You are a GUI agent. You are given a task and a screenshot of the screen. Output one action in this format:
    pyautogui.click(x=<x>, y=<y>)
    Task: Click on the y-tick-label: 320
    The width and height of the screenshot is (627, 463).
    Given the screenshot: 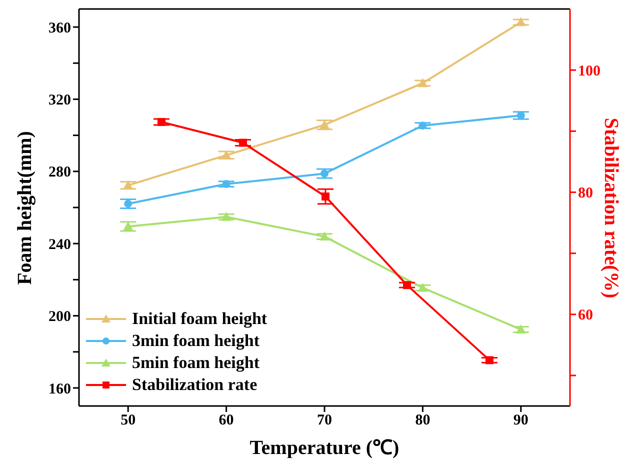 What is the action you would take?
    pyautogui.click(x=59, y=100)
    